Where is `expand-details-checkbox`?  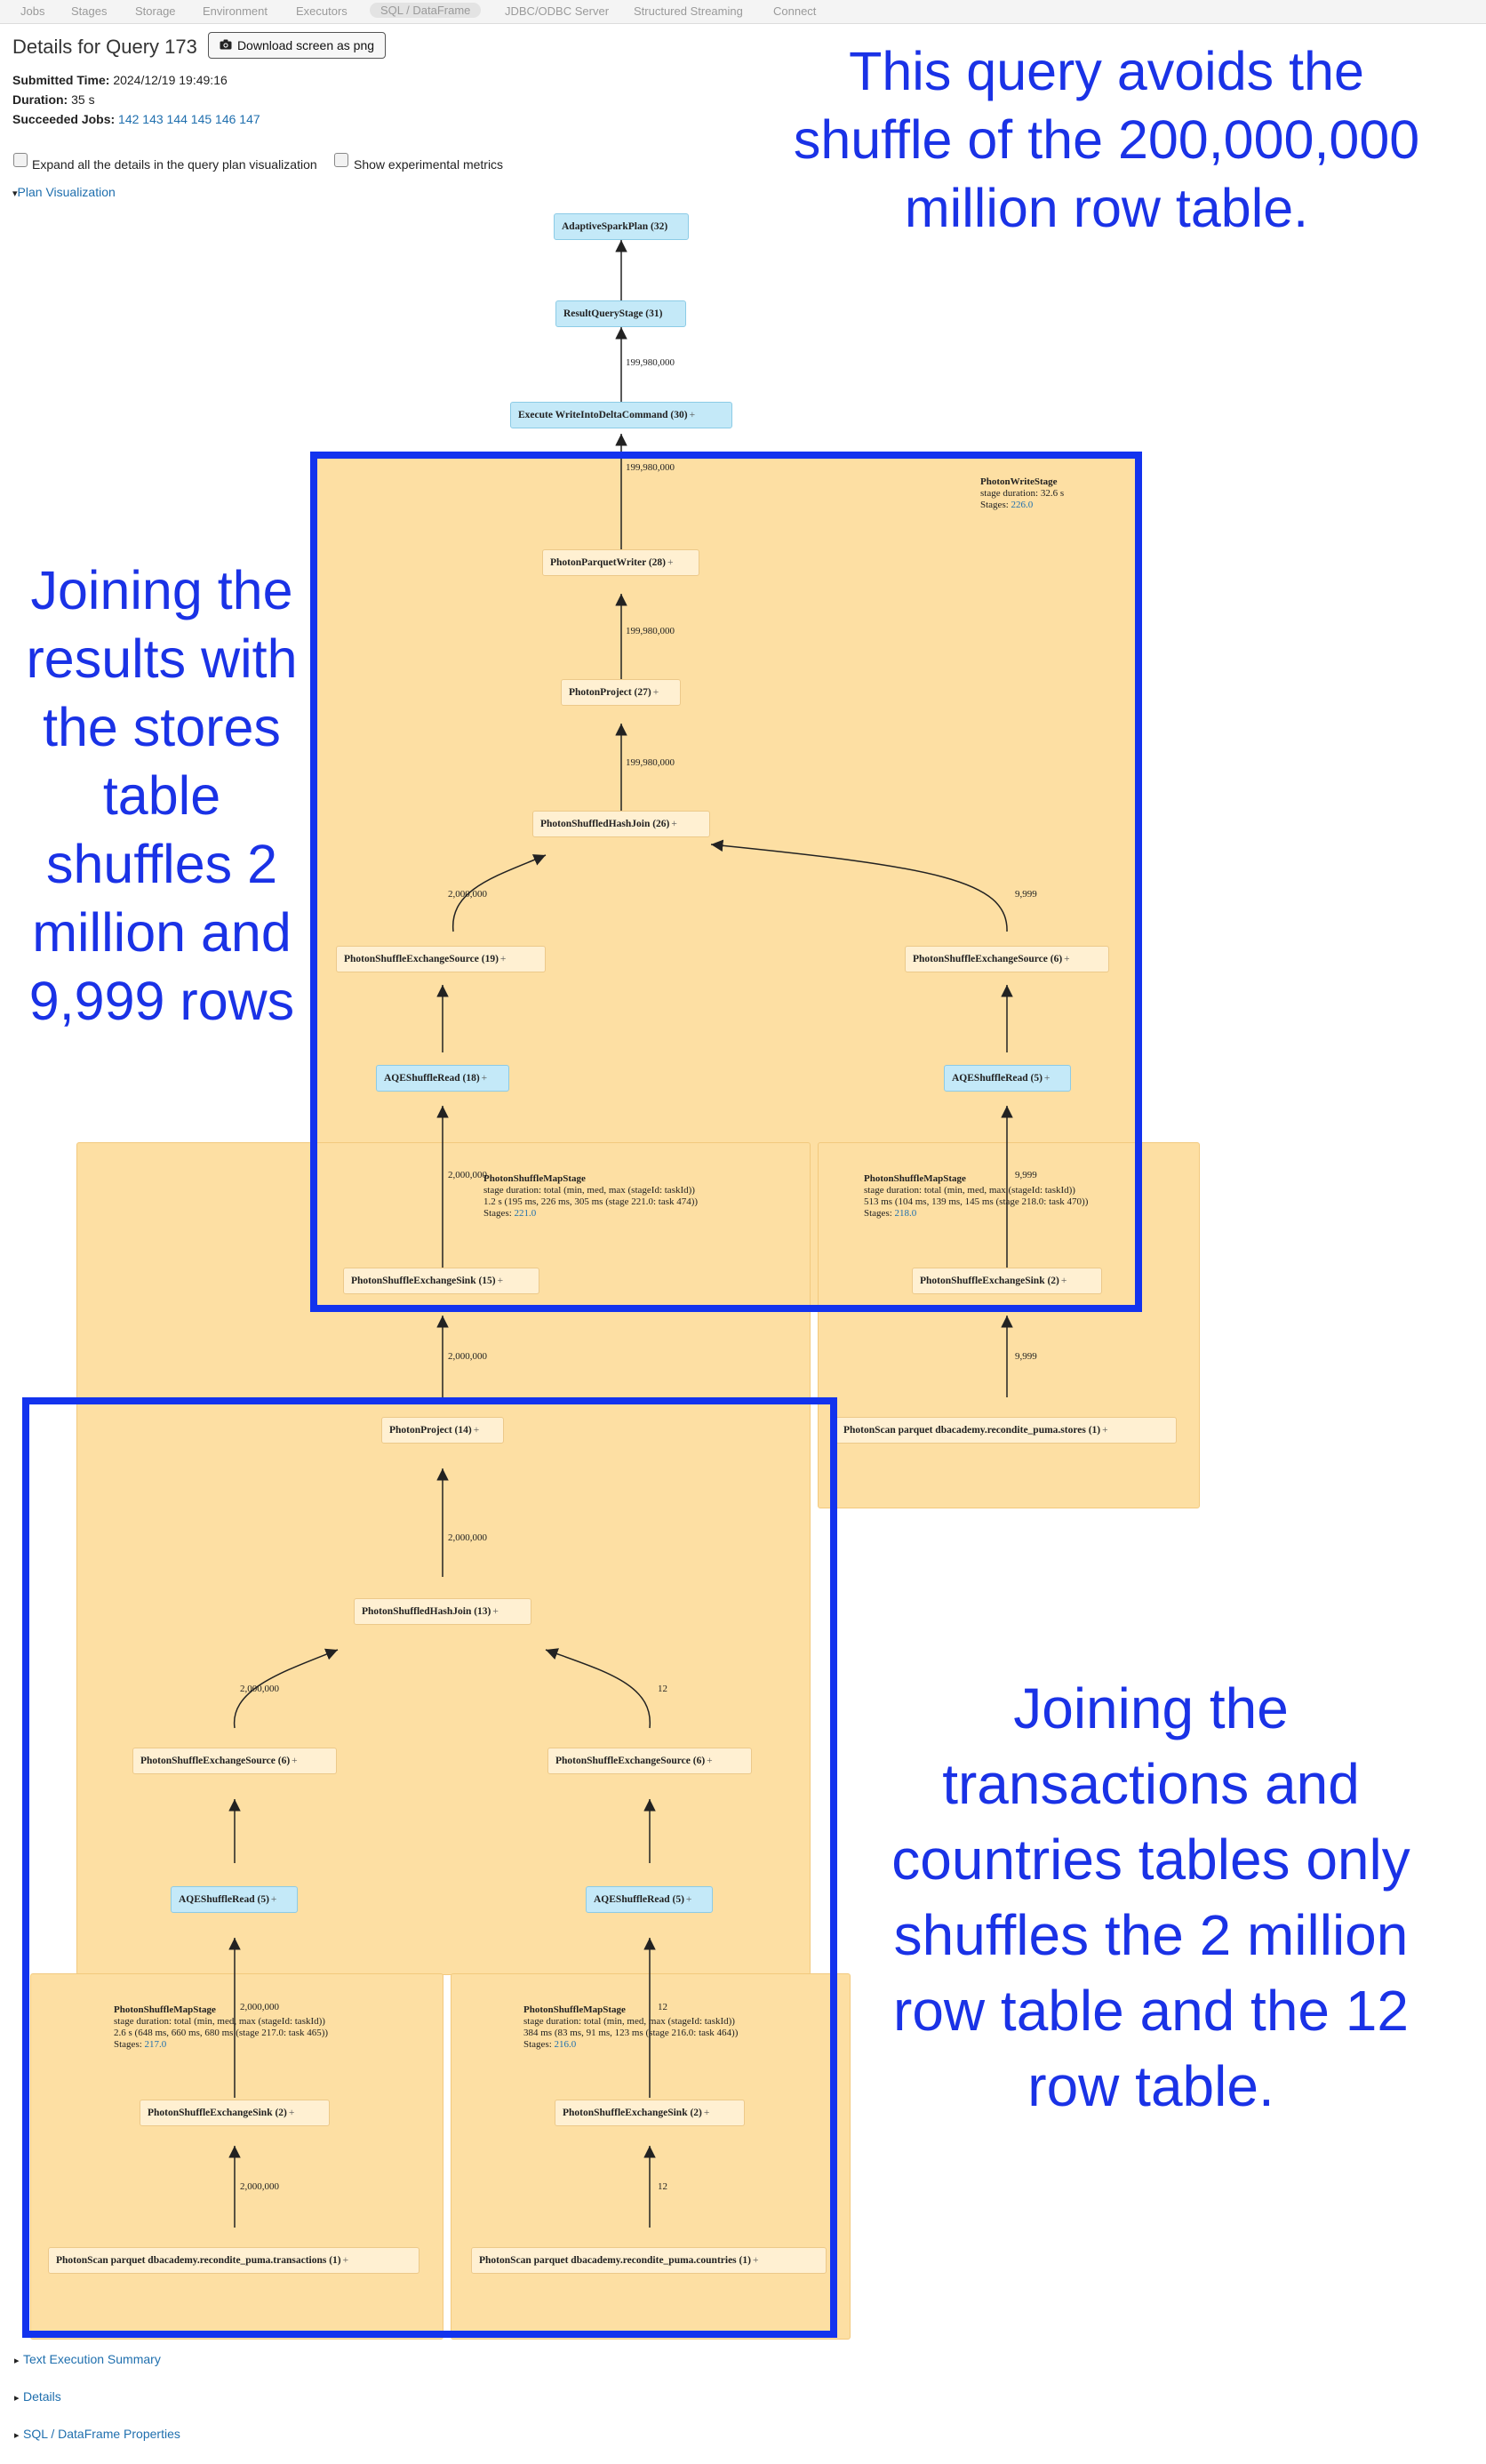 expand-details-checkbox is located at coordinates (20, 160).